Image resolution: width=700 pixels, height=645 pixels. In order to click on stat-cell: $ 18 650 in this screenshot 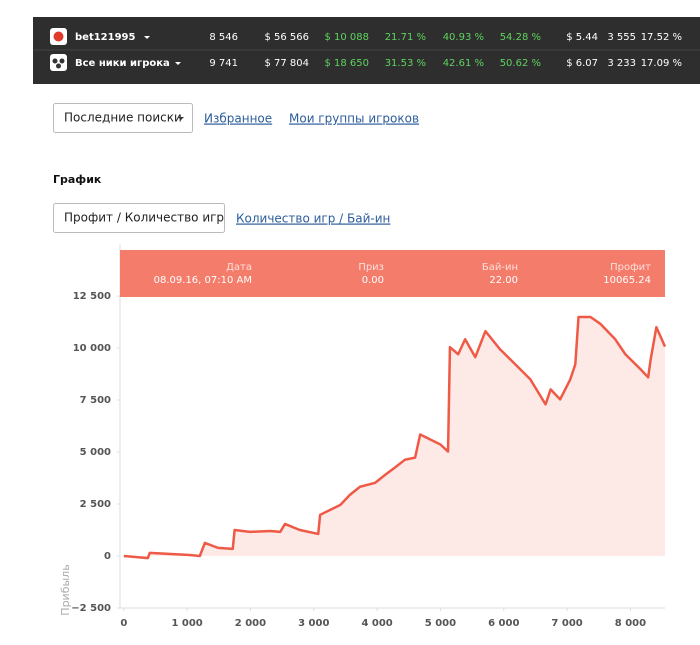, I will do `click(346, 63)`.